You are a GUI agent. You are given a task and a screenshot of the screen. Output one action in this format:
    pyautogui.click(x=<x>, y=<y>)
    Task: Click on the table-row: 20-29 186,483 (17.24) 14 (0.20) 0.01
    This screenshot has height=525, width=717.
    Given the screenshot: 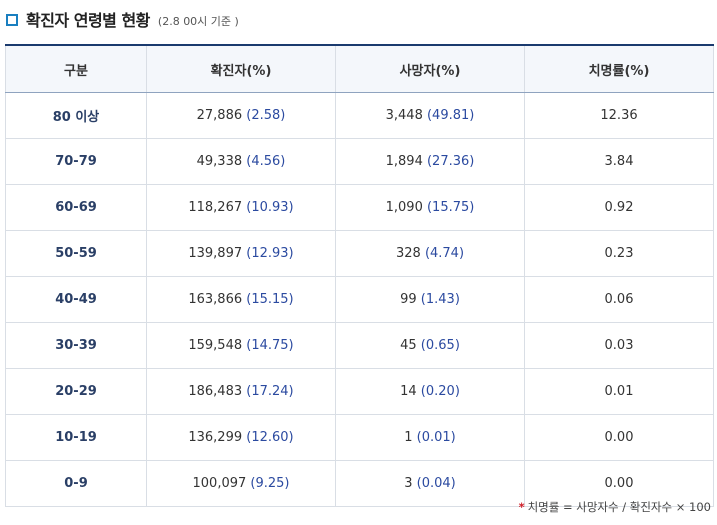 What is the action you would take?
    pyautogui.click(x=359, y=391)
    